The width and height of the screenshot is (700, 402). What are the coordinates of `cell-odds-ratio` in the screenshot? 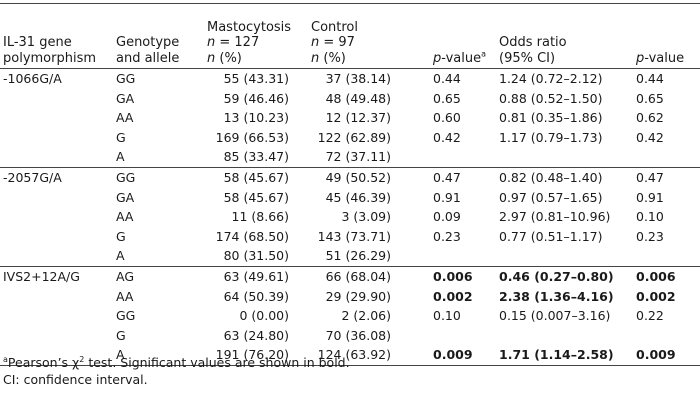 It's located at (565, 256).